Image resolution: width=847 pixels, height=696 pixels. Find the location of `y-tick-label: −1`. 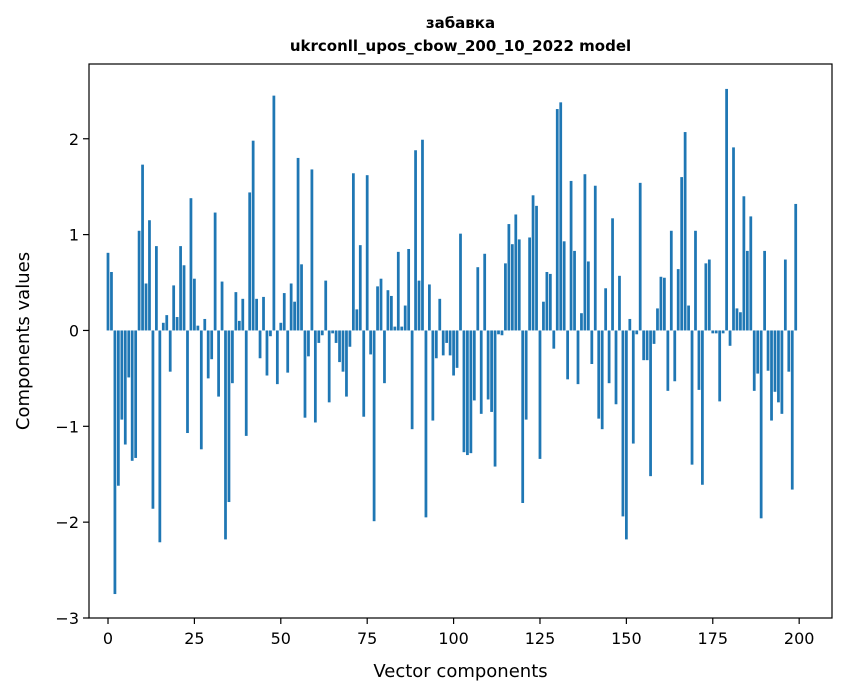

y-tick-label: −1 is located at coordinates (67, 426).